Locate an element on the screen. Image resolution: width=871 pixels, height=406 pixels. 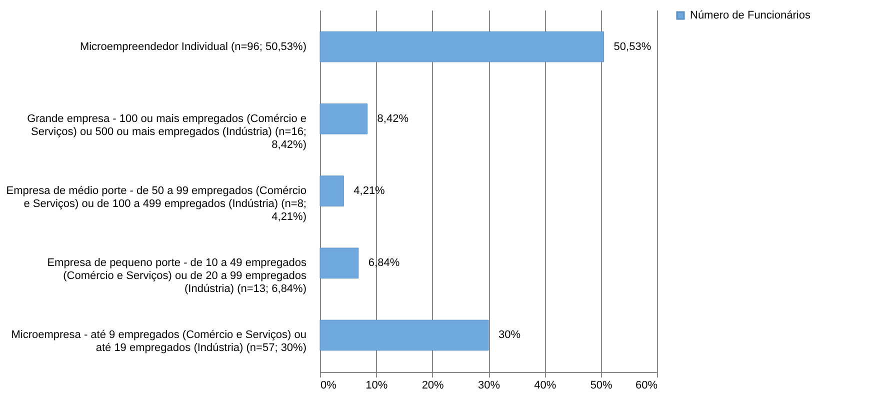
data-label: 6,84% is located at coordinates (384, 263).